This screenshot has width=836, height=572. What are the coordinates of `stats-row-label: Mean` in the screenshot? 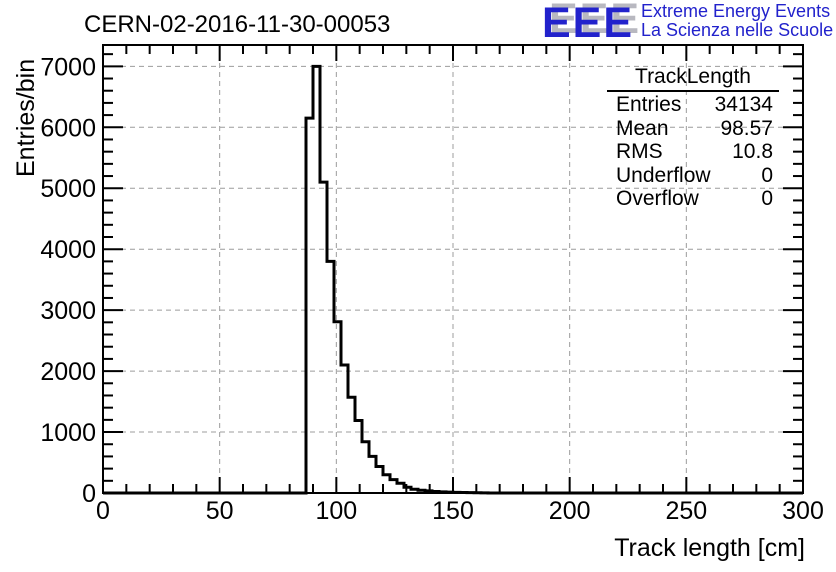 It's located at (642, 128).